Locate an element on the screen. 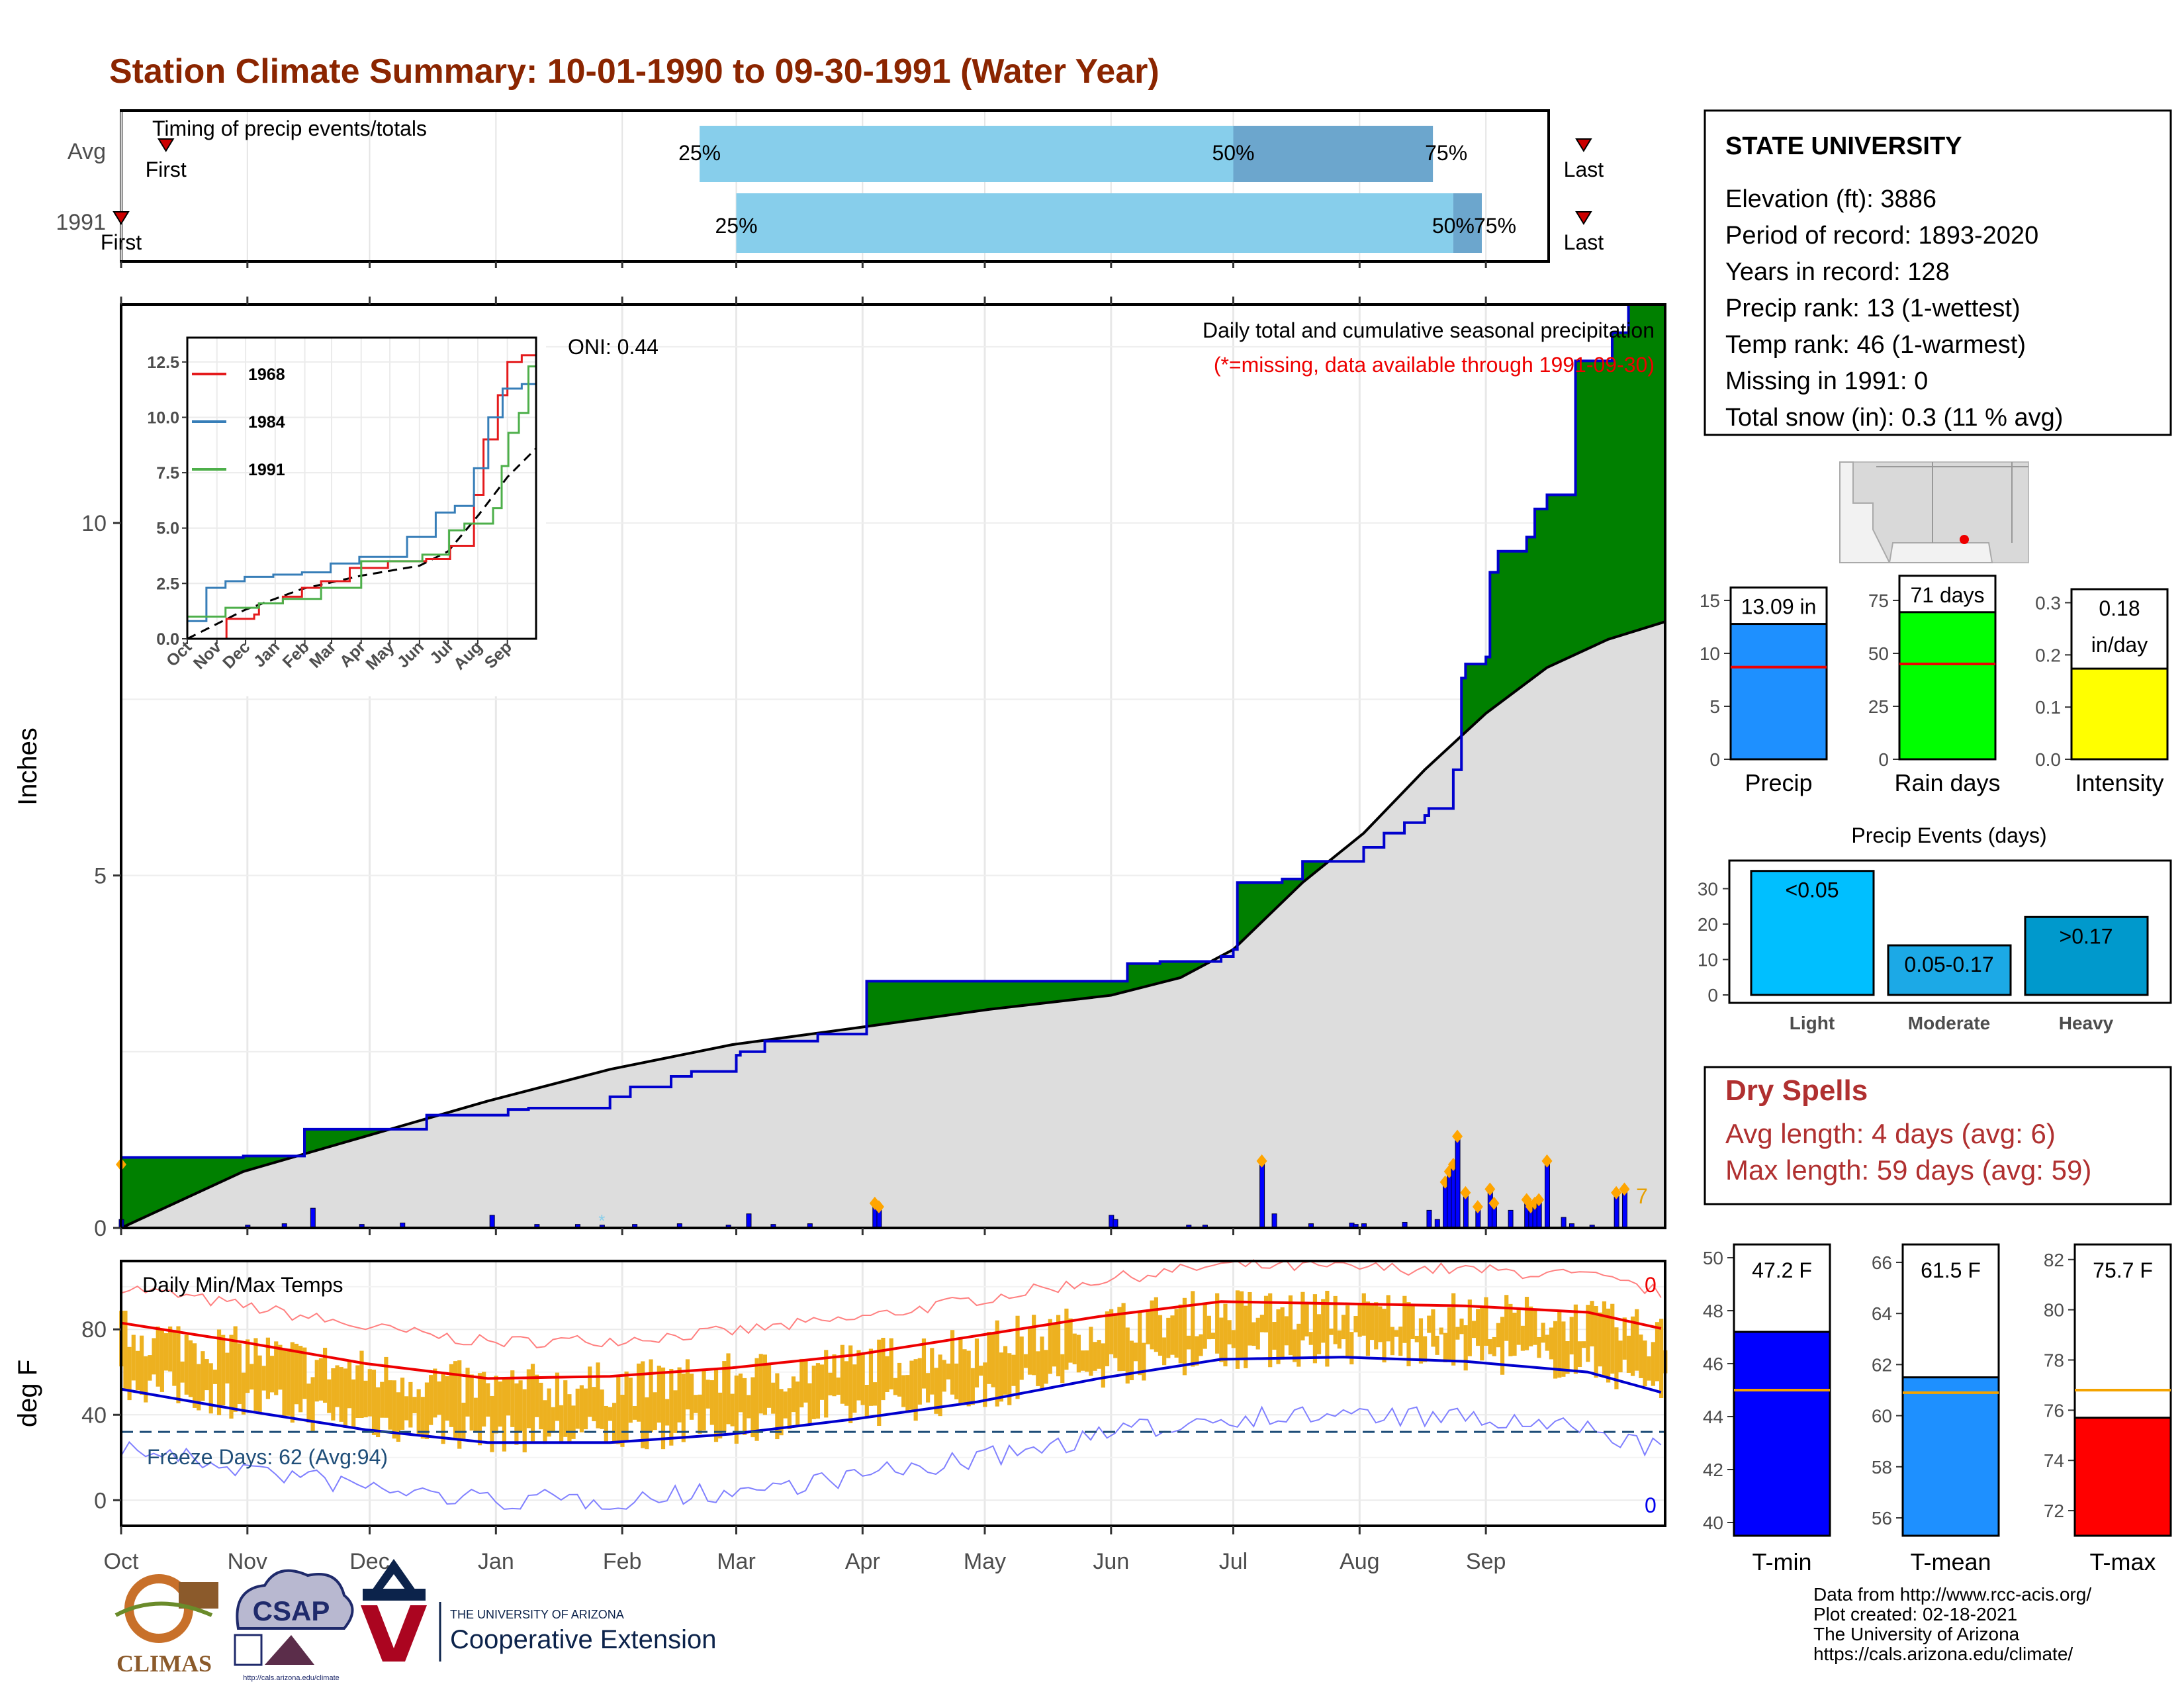 This screenshot has height=1688, width=2184. record-low-line is located at coordinates (891, 1457).